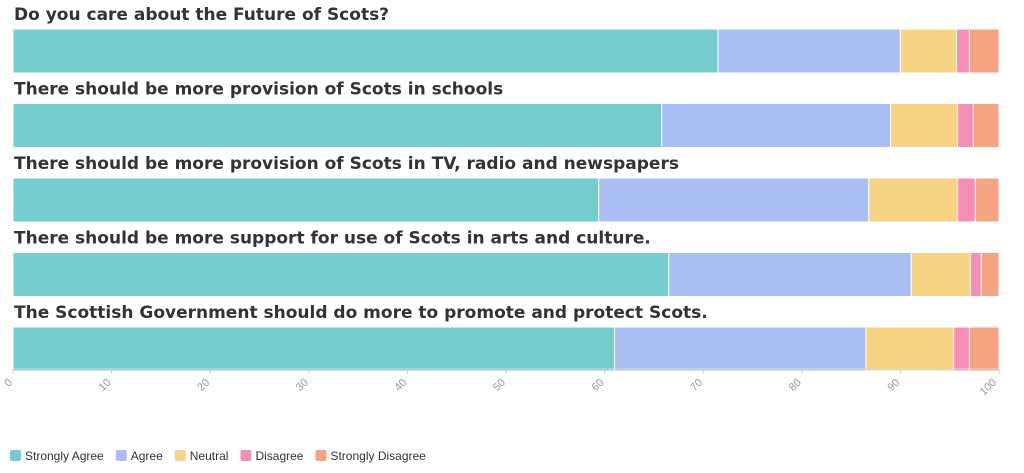 The height and width of the screenshot is (473, 1024). What do you see at coordinates (598, 385) in the screenshot?
I see `x-tick-label: 60` at bounding box center [598, 385].